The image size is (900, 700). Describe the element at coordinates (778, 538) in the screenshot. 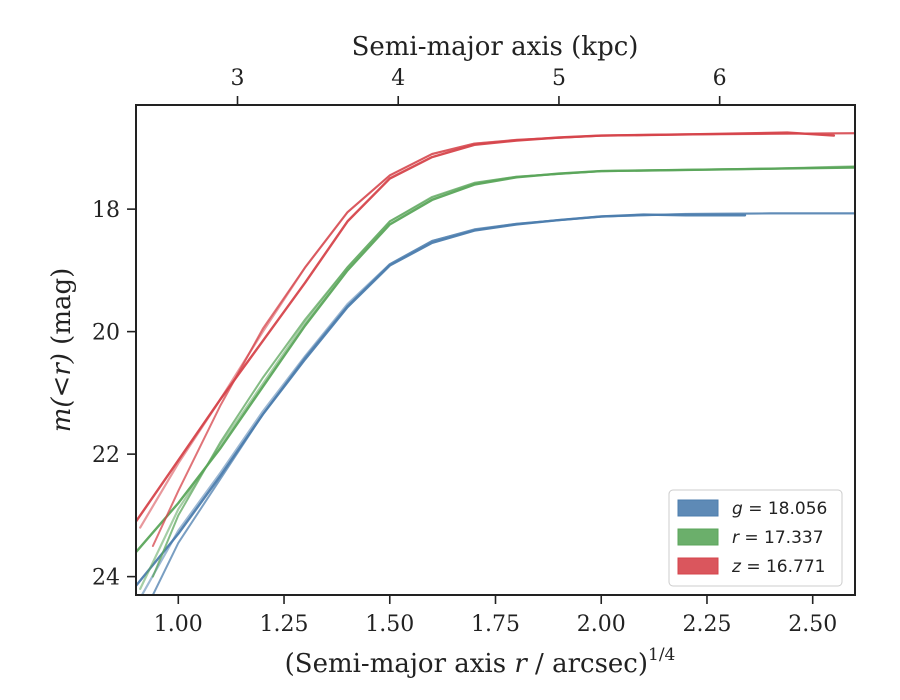

I see `legend-label-r: r = 17.337` at that location.